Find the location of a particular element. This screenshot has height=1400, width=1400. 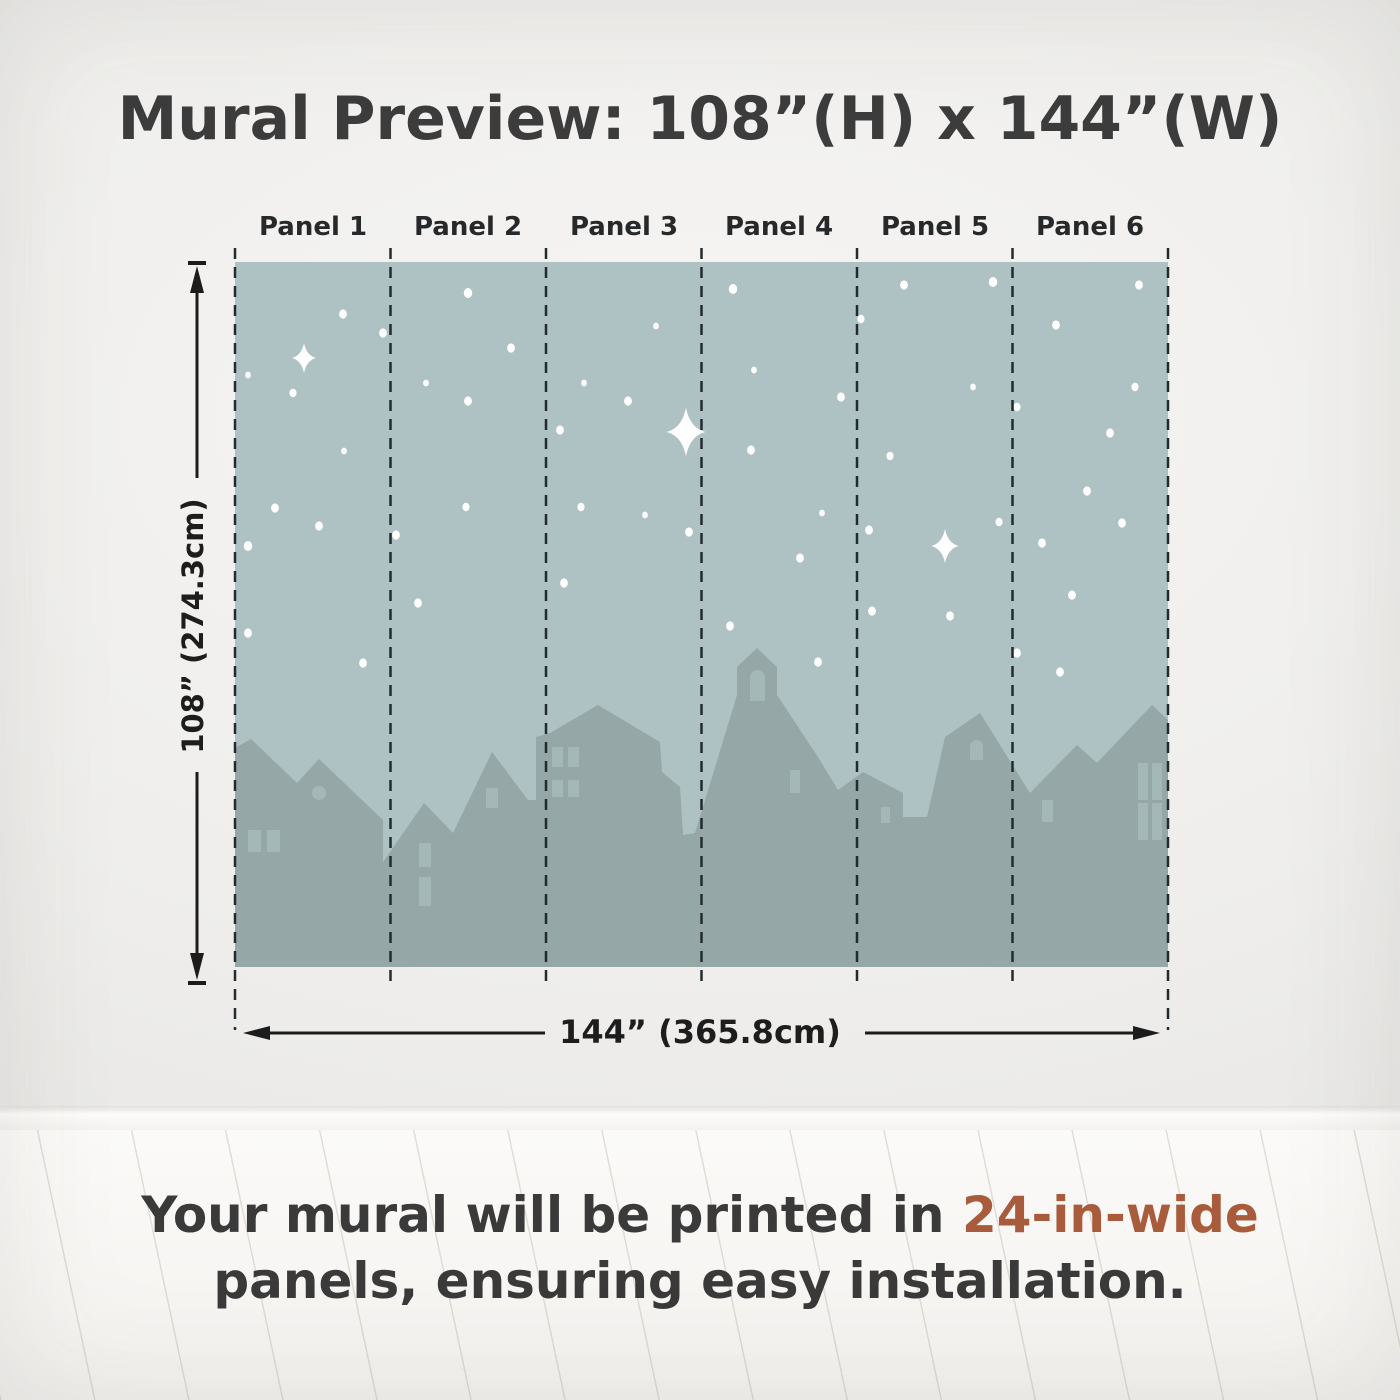

footer-line-2: panels, ensuring easy installation. is located at coordinates (700, 1281).